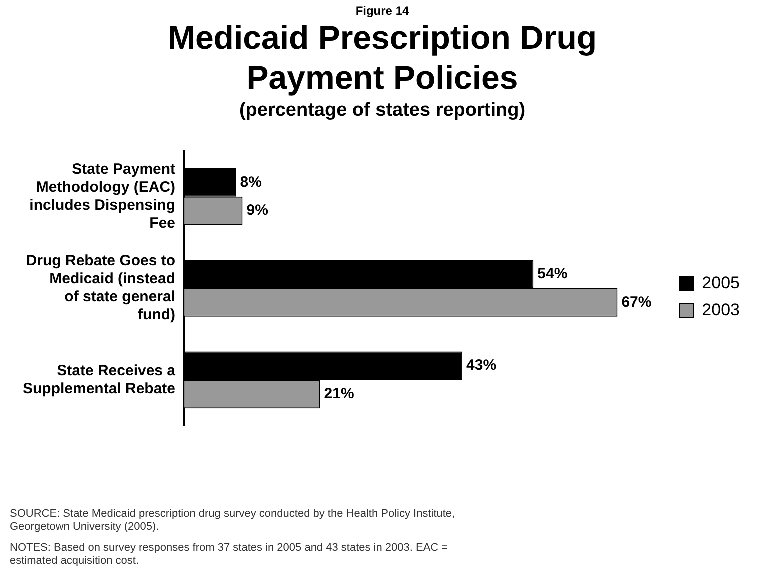 The image size is (765, 580). I want to click on chart-subtitle: (percentage of states reporting), so click(382, 111).